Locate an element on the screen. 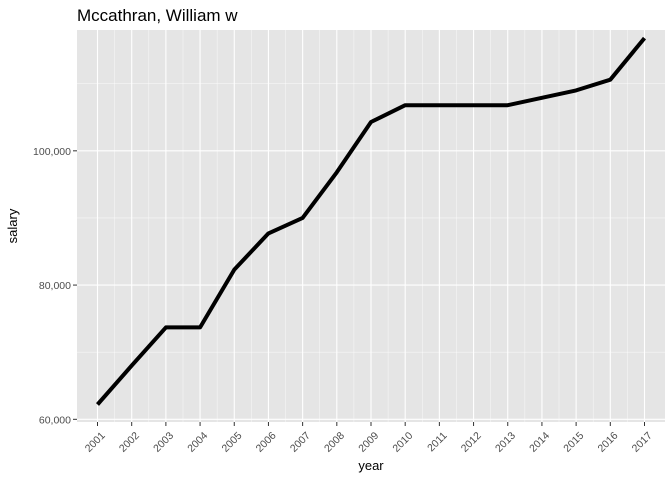 This screenshot has height=480, width=672. y-tick-label: 80,000 is located at coordinates (55, 286).